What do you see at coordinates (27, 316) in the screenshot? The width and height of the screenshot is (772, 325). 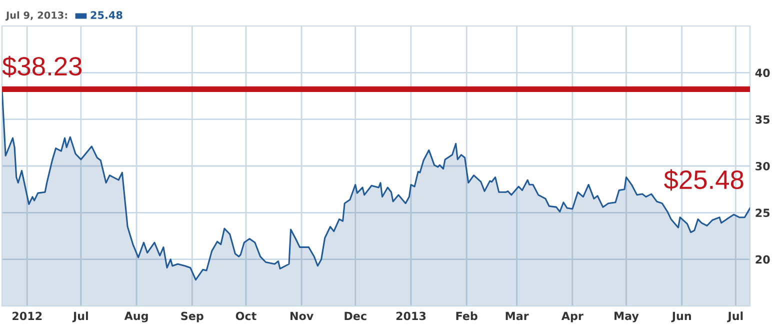 I see `x-tick-label: 2012` at bounding box center [27, 316].